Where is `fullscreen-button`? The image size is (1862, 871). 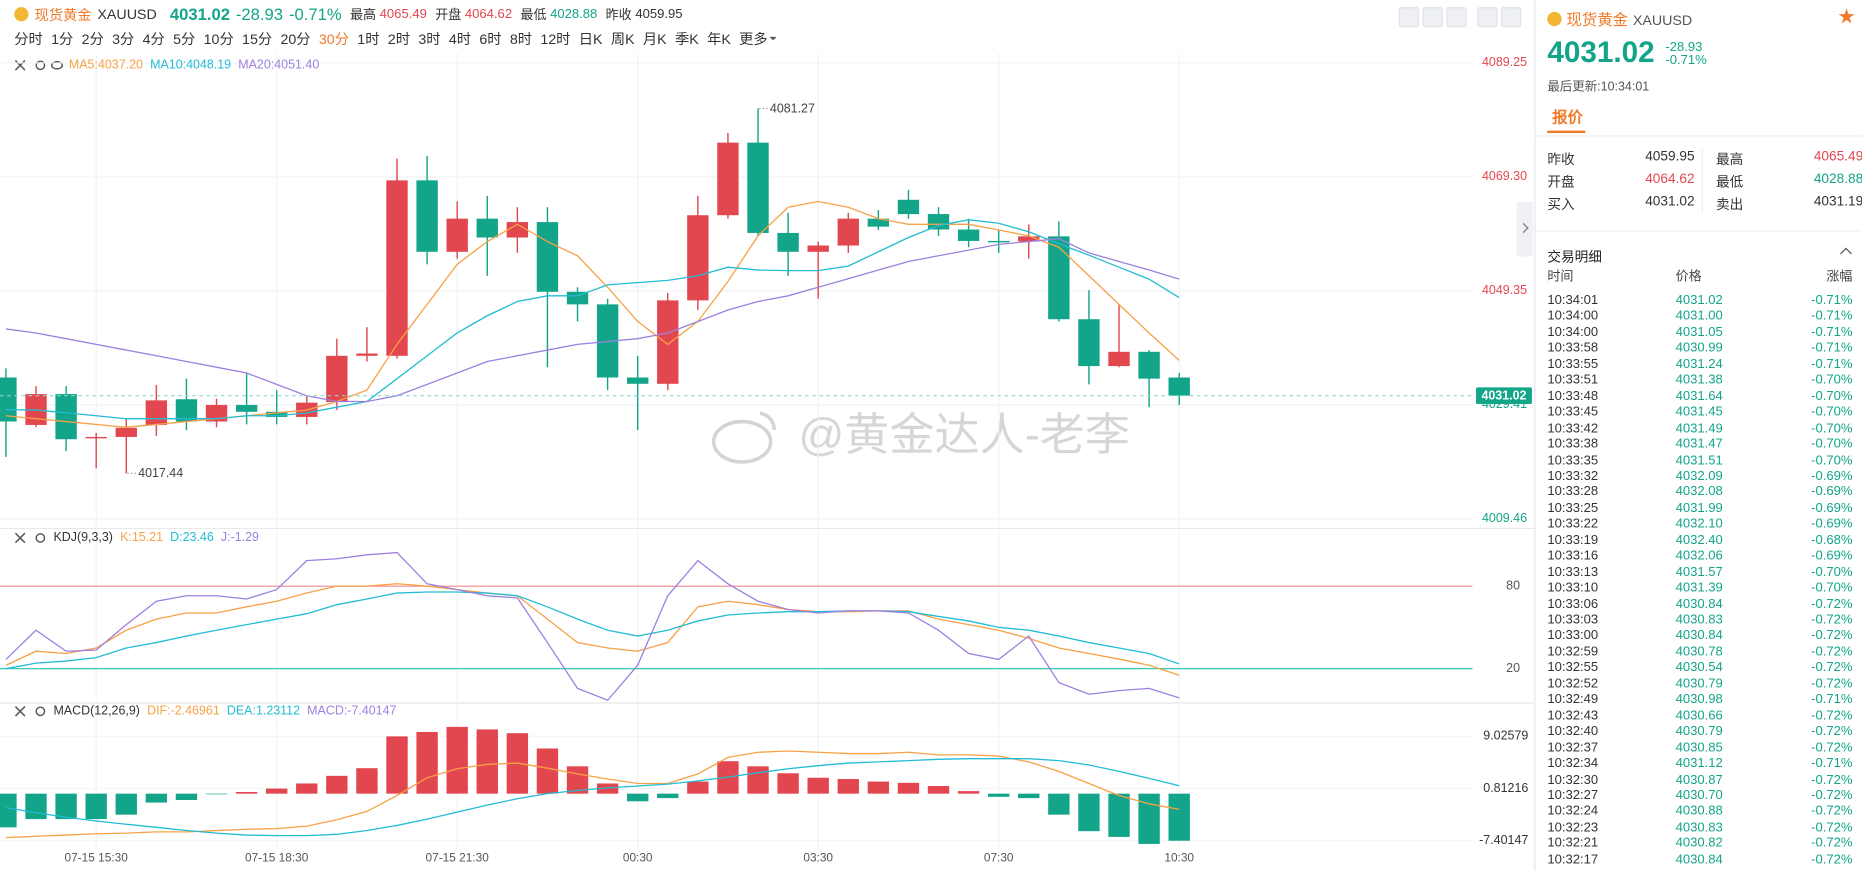
fullscreen-button is located at coordinates (1487, 17).